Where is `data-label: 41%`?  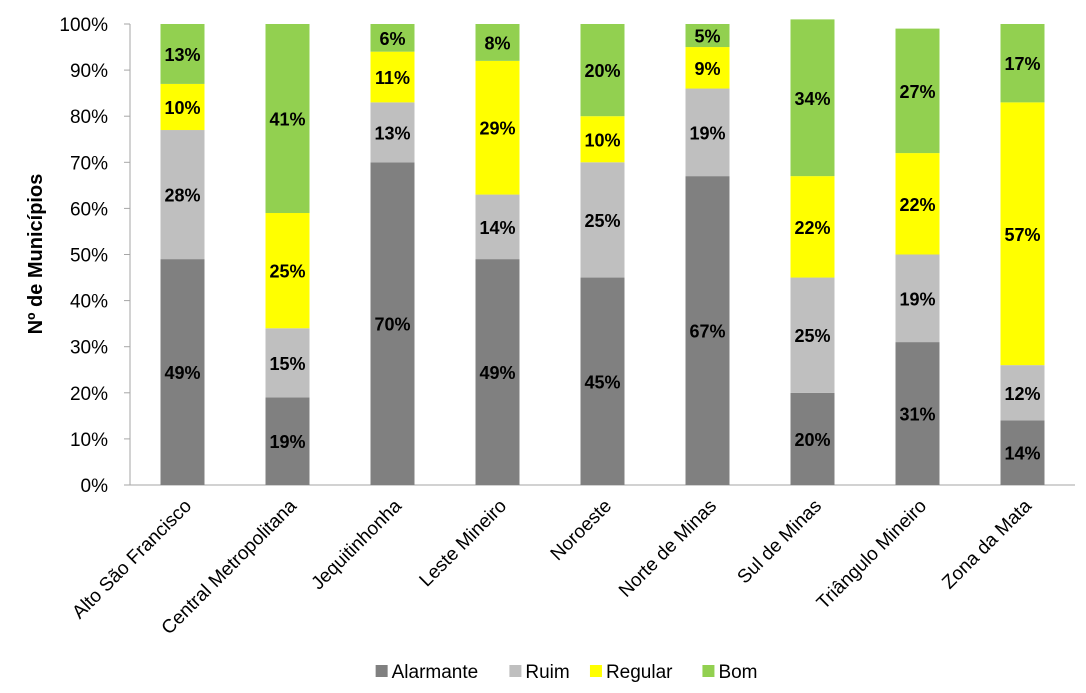 data-label: 41% is located at coordinates (287, 120).